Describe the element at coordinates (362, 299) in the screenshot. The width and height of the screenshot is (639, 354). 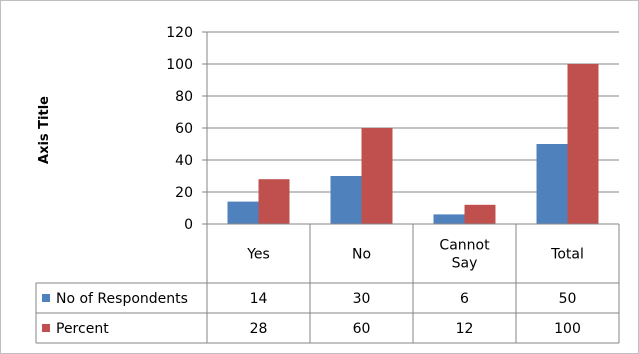
I see `table-value: 30` at that location.